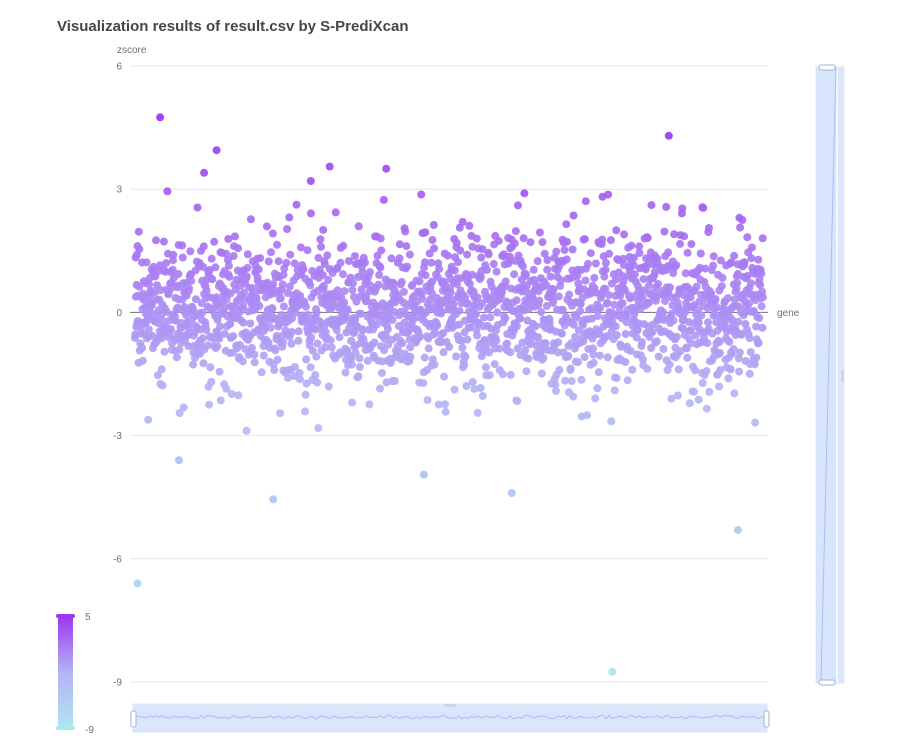 This screenshot has height=755, width=899. Describe the element at coordinates (827, 67) in the screenshot. I see `y-zoom-handle-top` at that location.